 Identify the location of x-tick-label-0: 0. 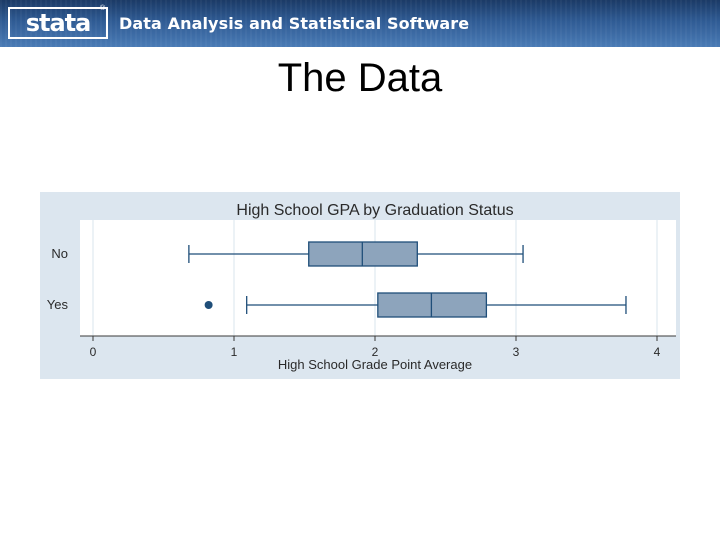
(93, 352).